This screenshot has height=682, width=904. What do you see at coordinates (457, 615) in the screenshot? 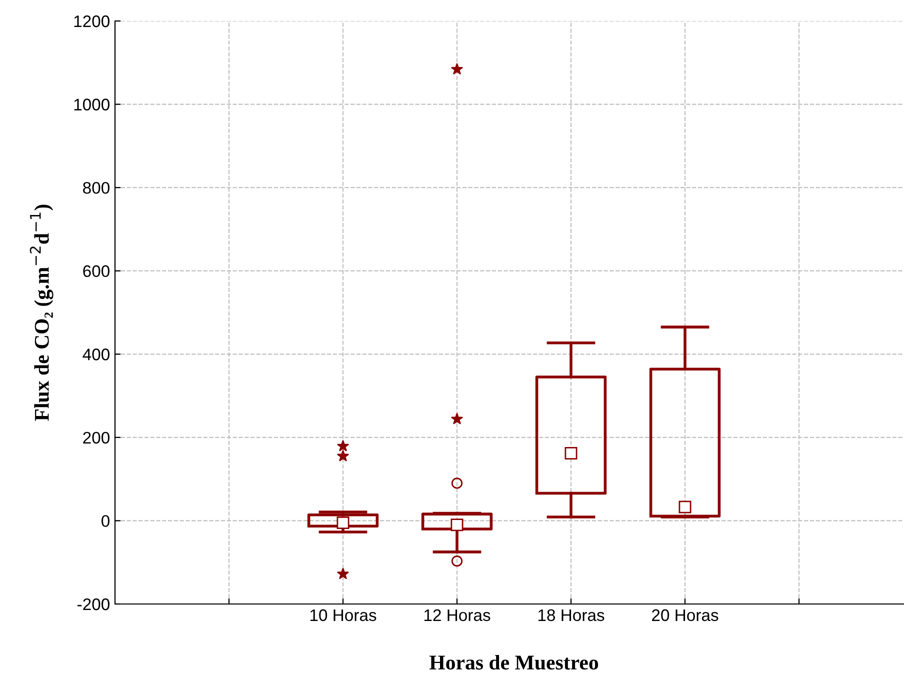
I see `x-tick-label: 12 Horas` at bounding box center [457, 615].